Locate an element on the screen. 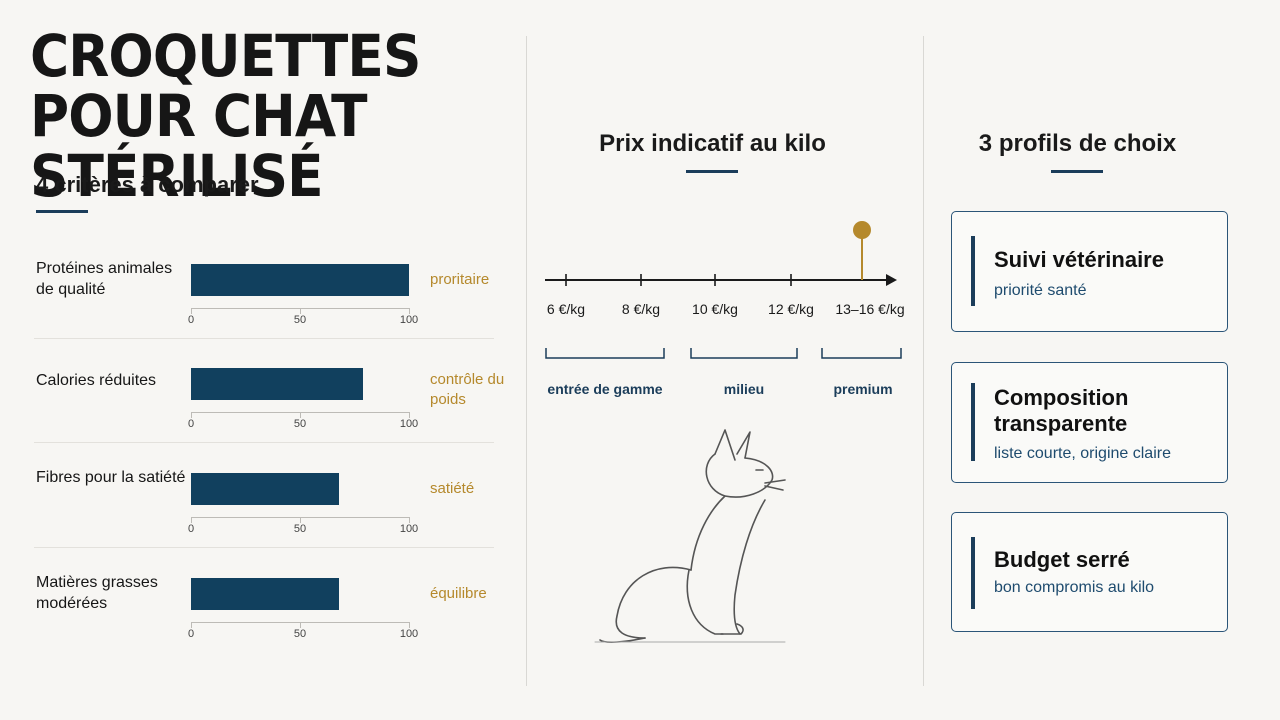 Image resolution: width=1280 pixels, height=720 pixels. criterion-row: Calories réduites 0 50 100 contrôle du poids is located at coordinates (269, 400).